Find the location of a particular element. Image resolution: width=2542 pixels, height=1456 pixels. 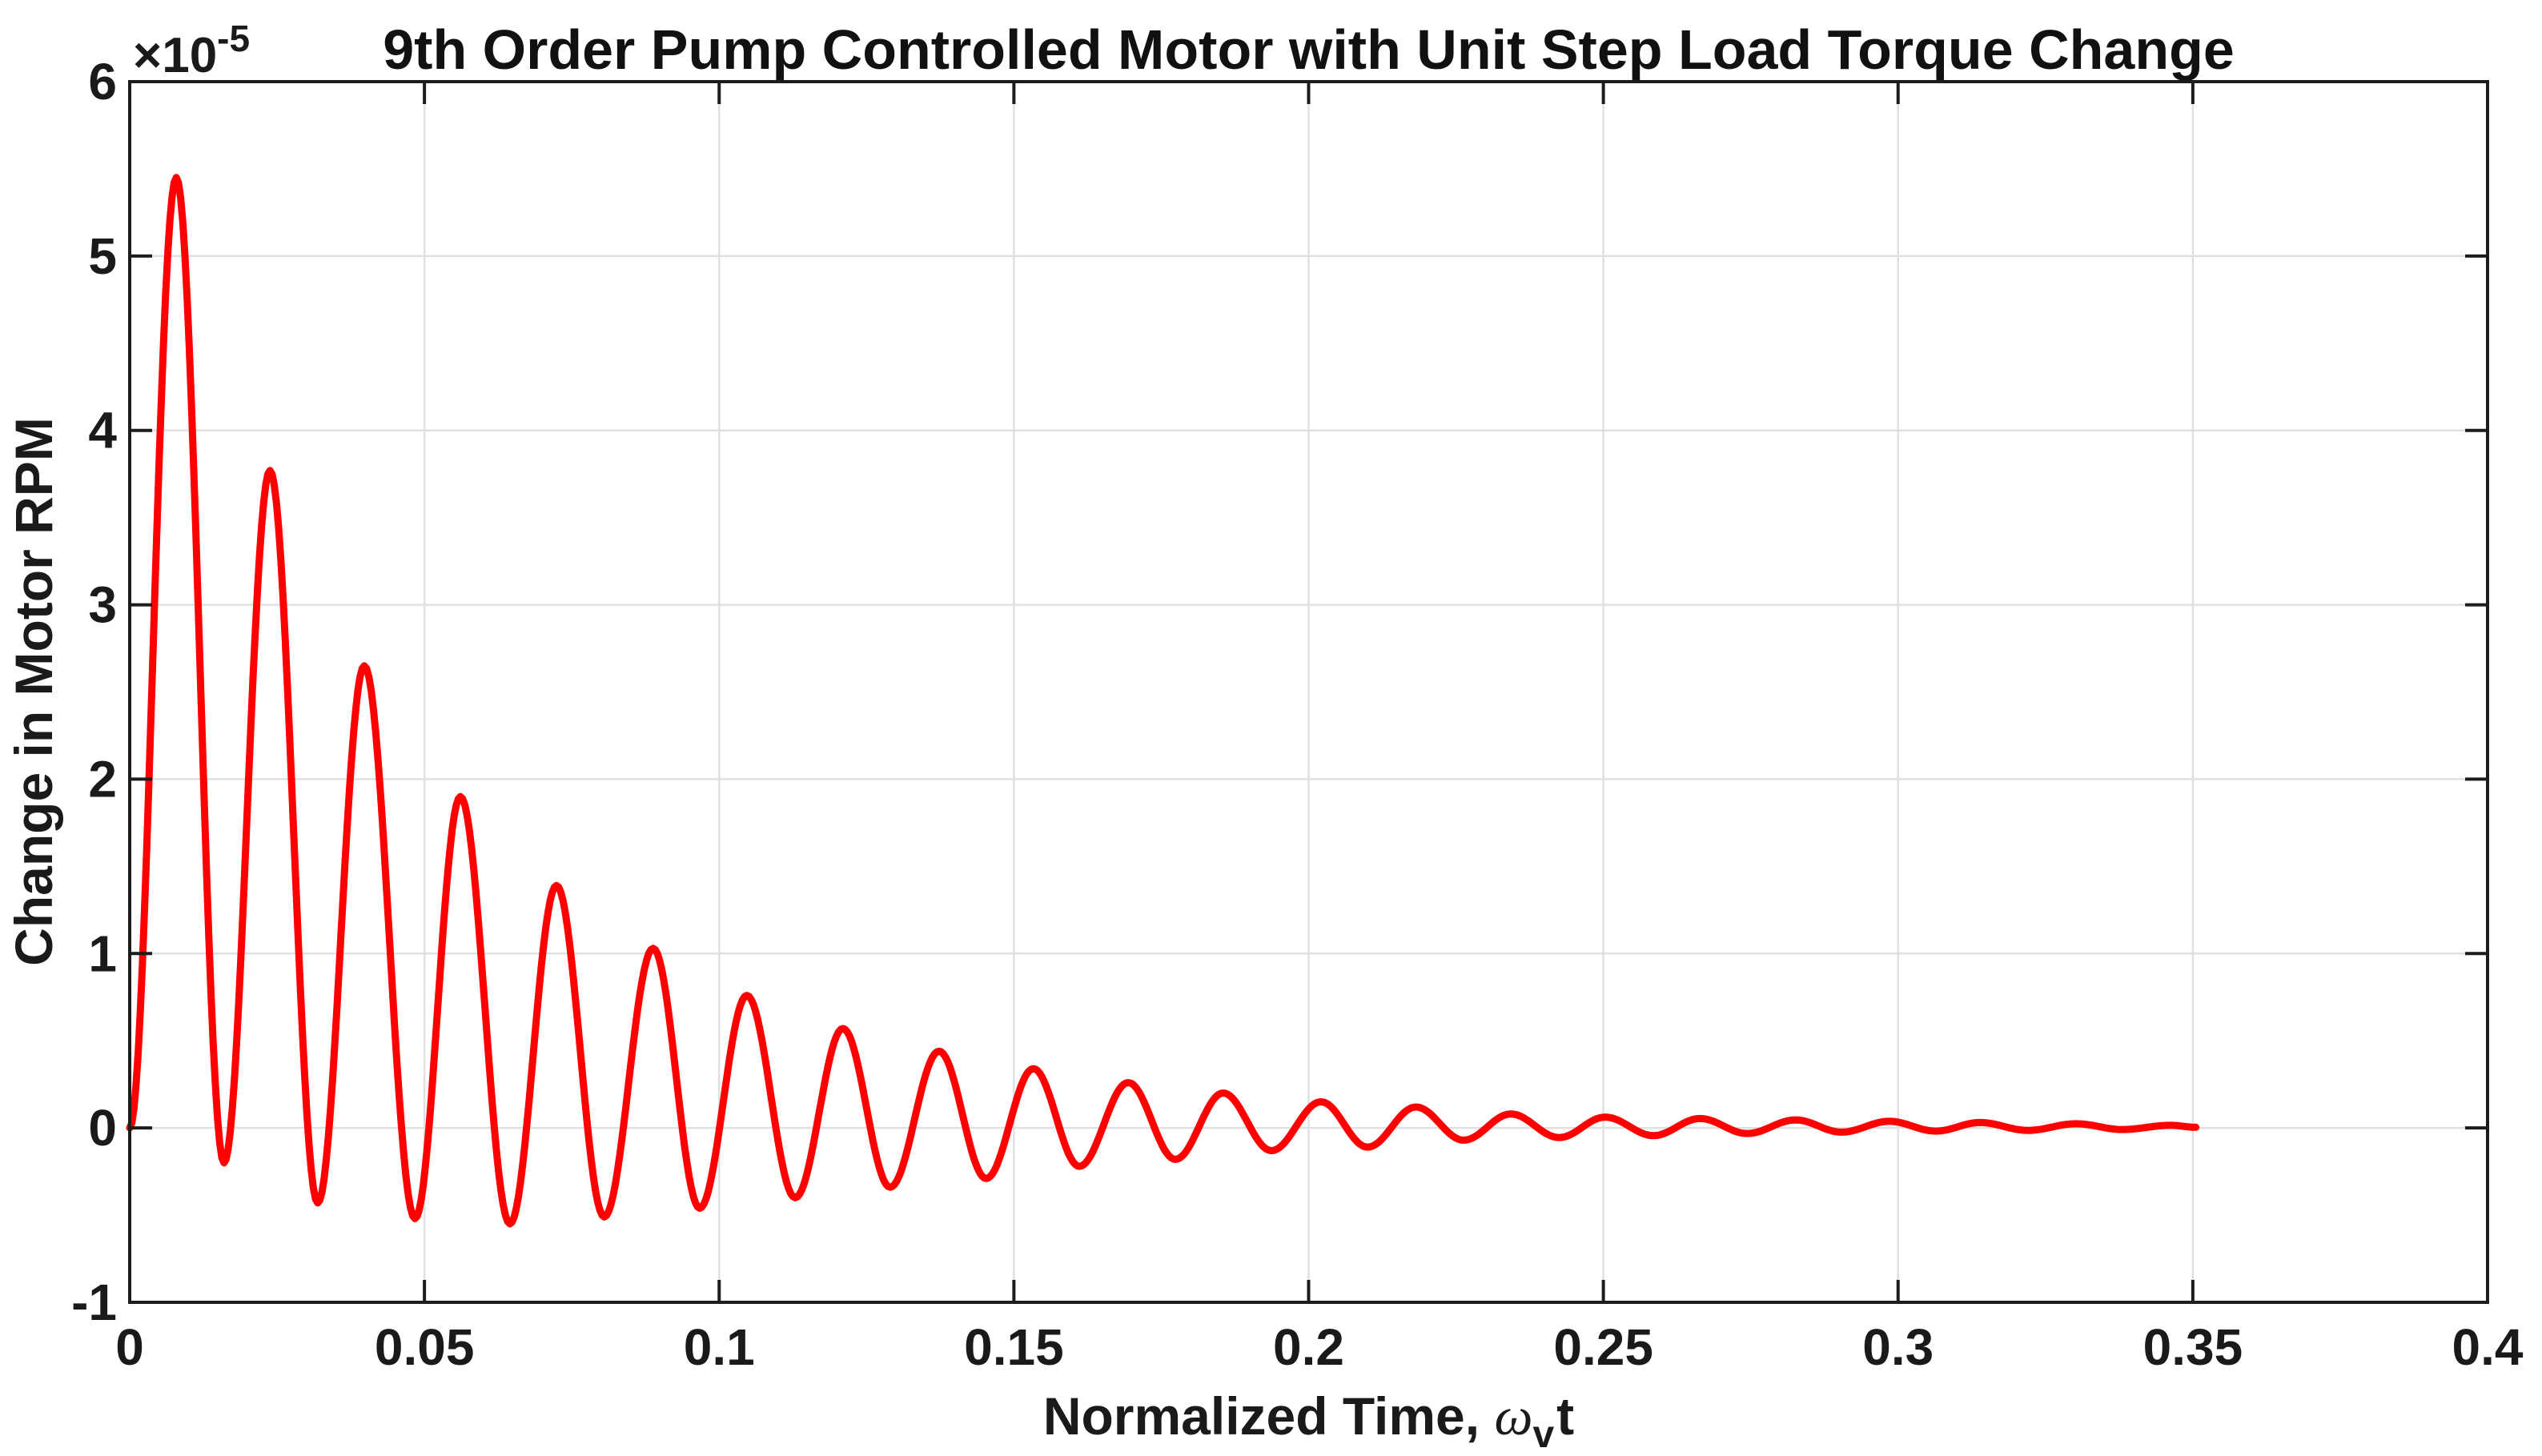

x-tick-label: 0.2 is located at coordinates (1308, 1347).